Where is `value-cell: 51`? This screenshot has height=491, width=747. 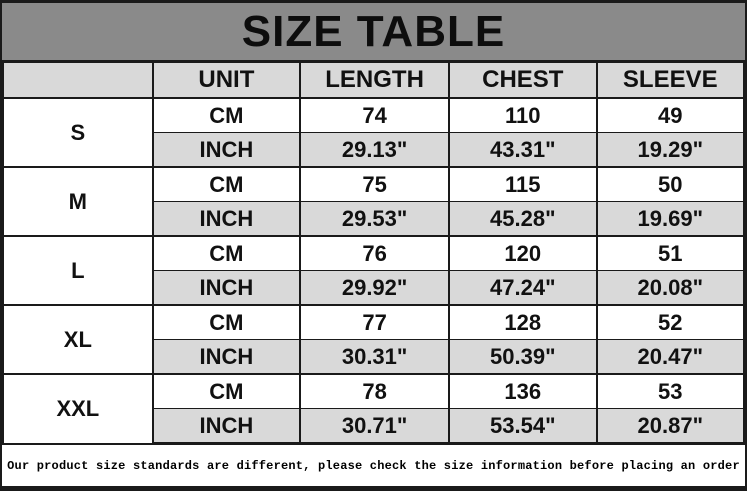 value-cell: 51 is located at coordinates (670, 253).